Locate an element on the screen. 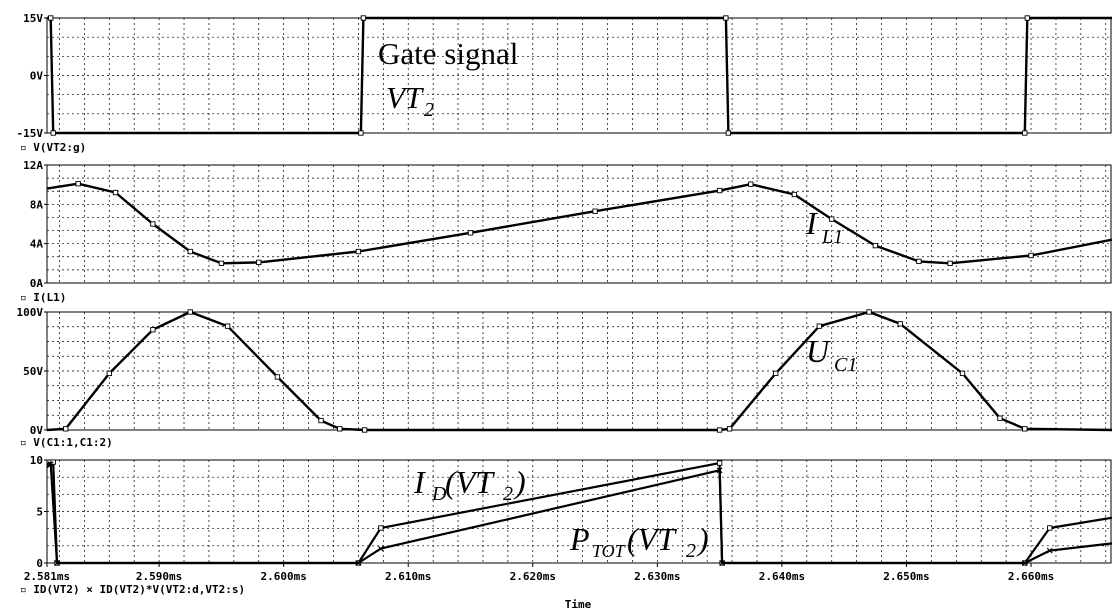  ytick-gate-1: 0V is located at coordinates (37, 76).